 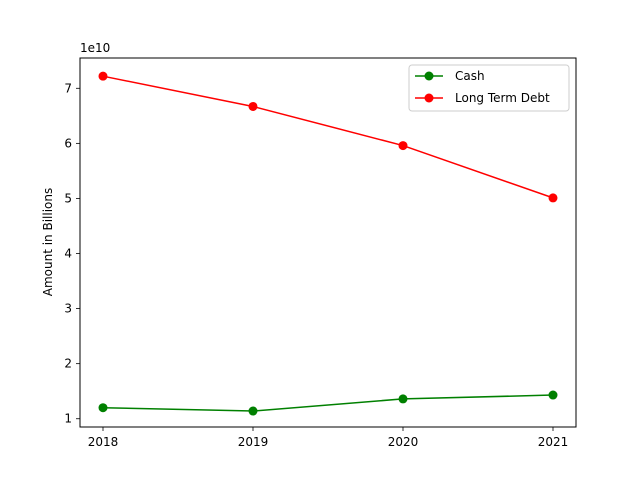 What do you see at coordinates (103, 408) in the screenshot?
I see `data-point-cash-2018` at bounding box center [103, 408].